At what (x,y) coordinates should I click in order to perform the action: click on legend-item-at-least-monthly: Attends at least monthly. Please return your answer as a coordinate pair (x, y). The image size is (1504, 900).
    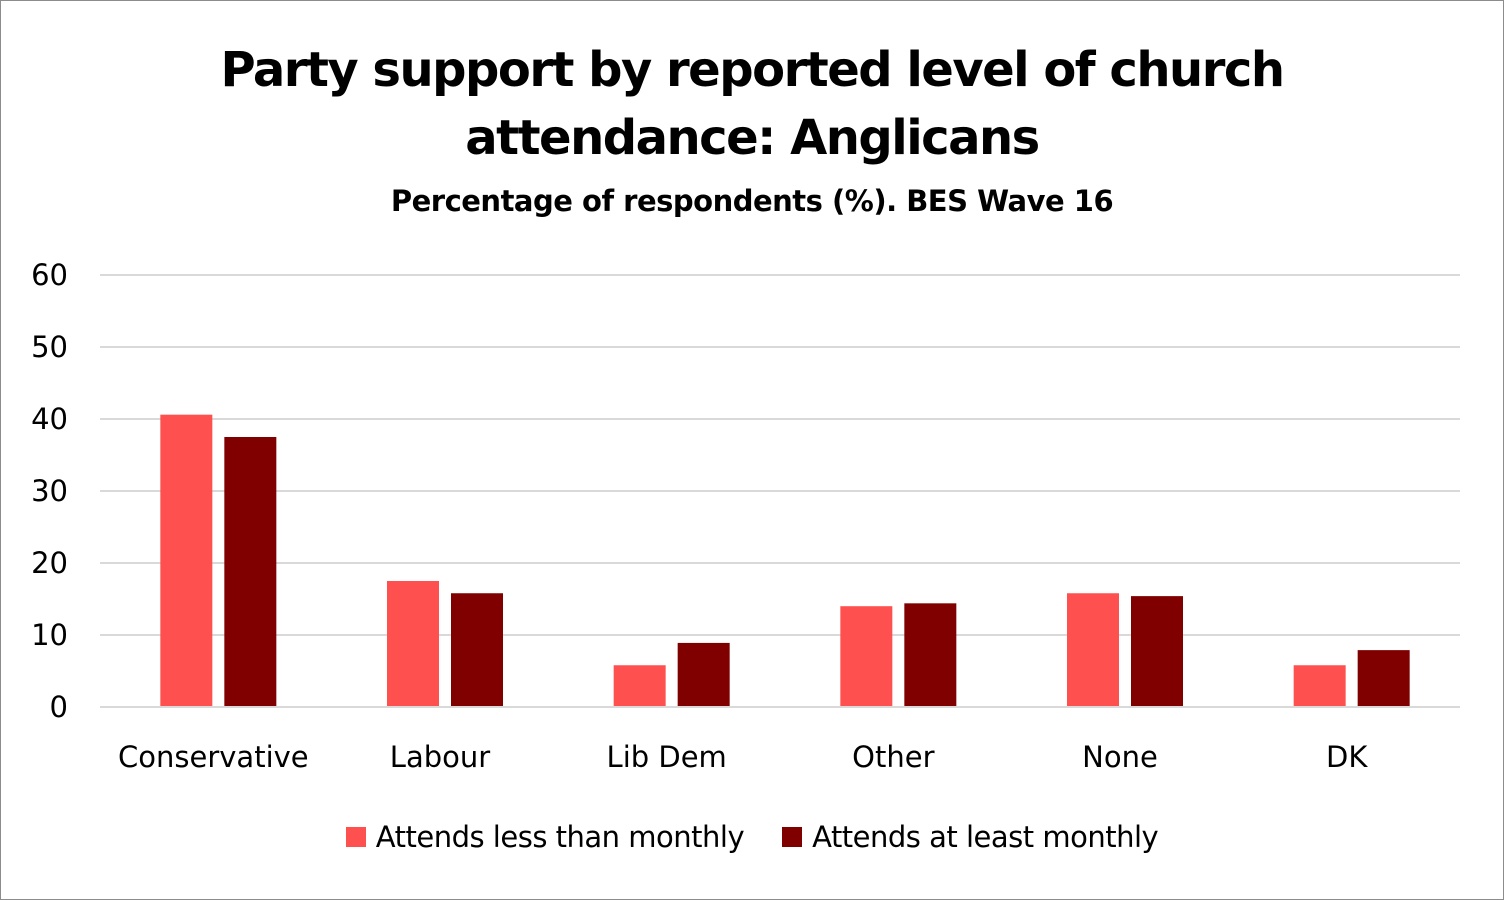
    Looking at the image, I should click on (970, 837).